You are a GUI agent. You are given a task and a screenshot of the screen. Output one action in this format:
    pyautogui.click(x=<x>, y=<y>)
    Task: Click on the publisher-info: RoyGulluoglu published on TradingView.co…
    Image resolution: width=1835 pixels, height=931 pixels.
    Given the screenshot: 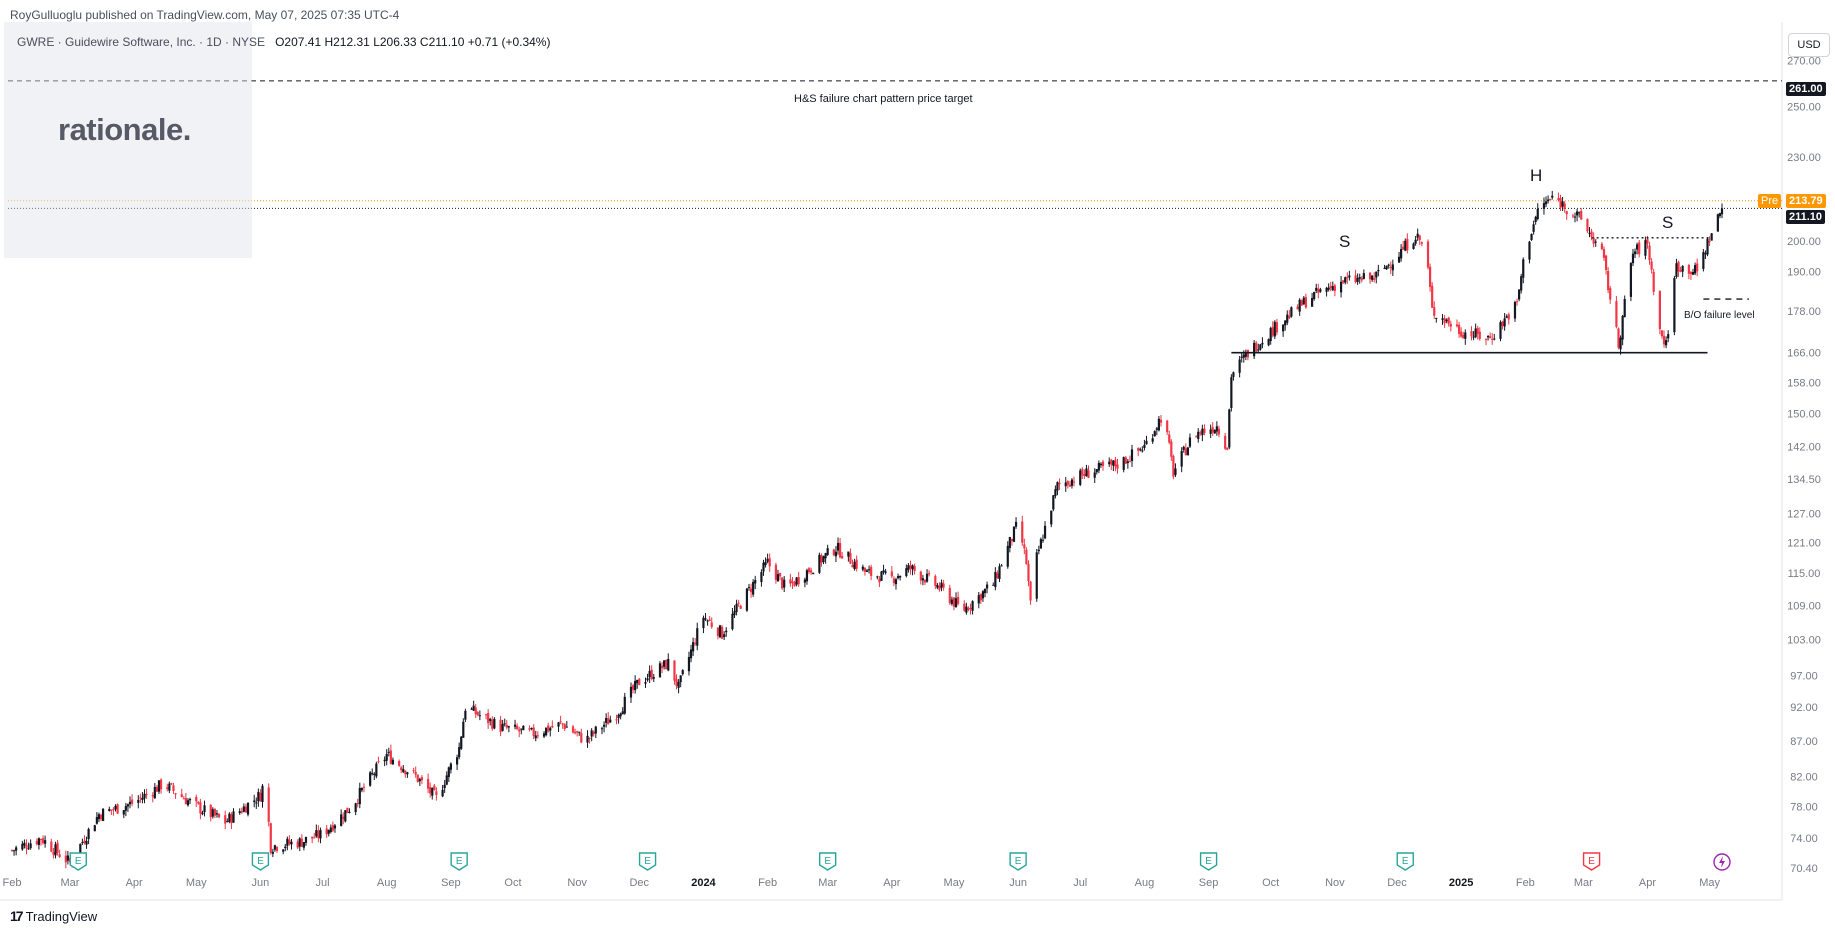 What is the action you would take?
    pyautogui.click(x=205, y=15)
    